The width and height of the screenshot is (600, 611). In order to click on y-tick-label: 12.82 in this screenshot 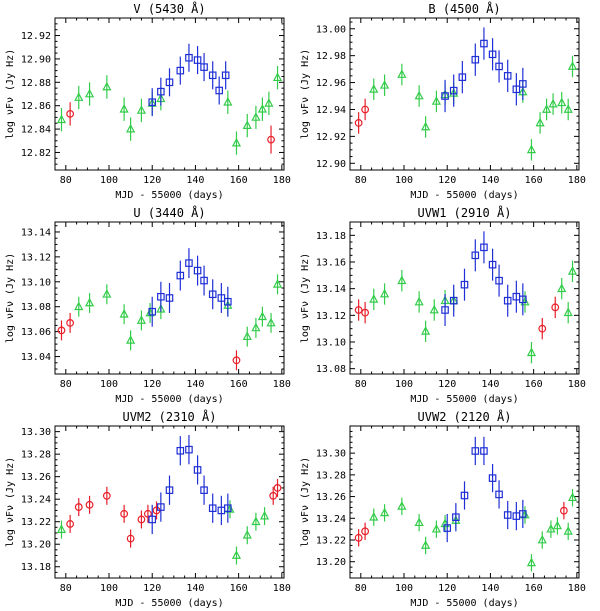, I will do `click(36, 153)`.